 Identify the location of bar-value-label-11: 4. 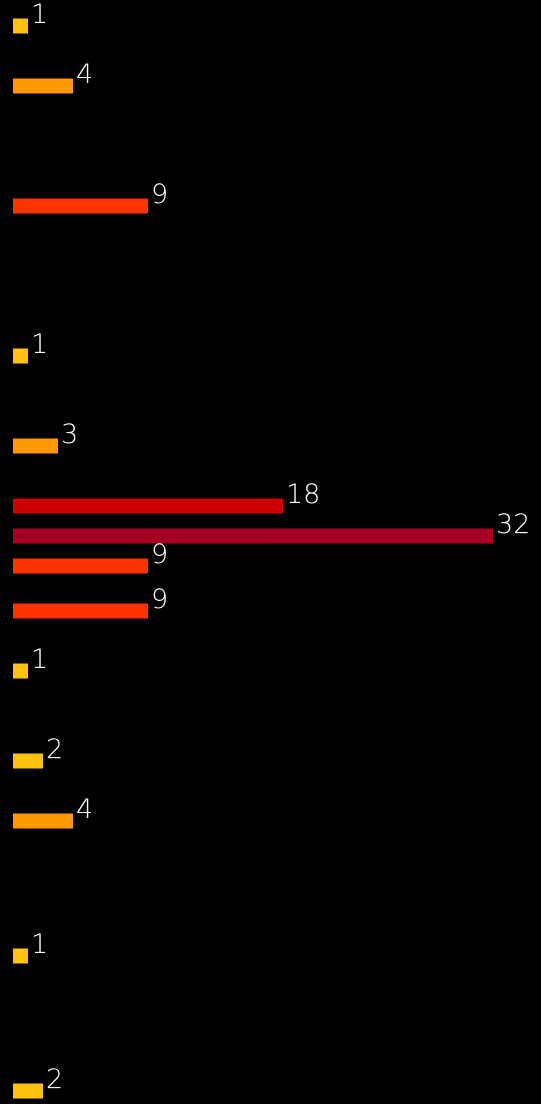
(84, 809).